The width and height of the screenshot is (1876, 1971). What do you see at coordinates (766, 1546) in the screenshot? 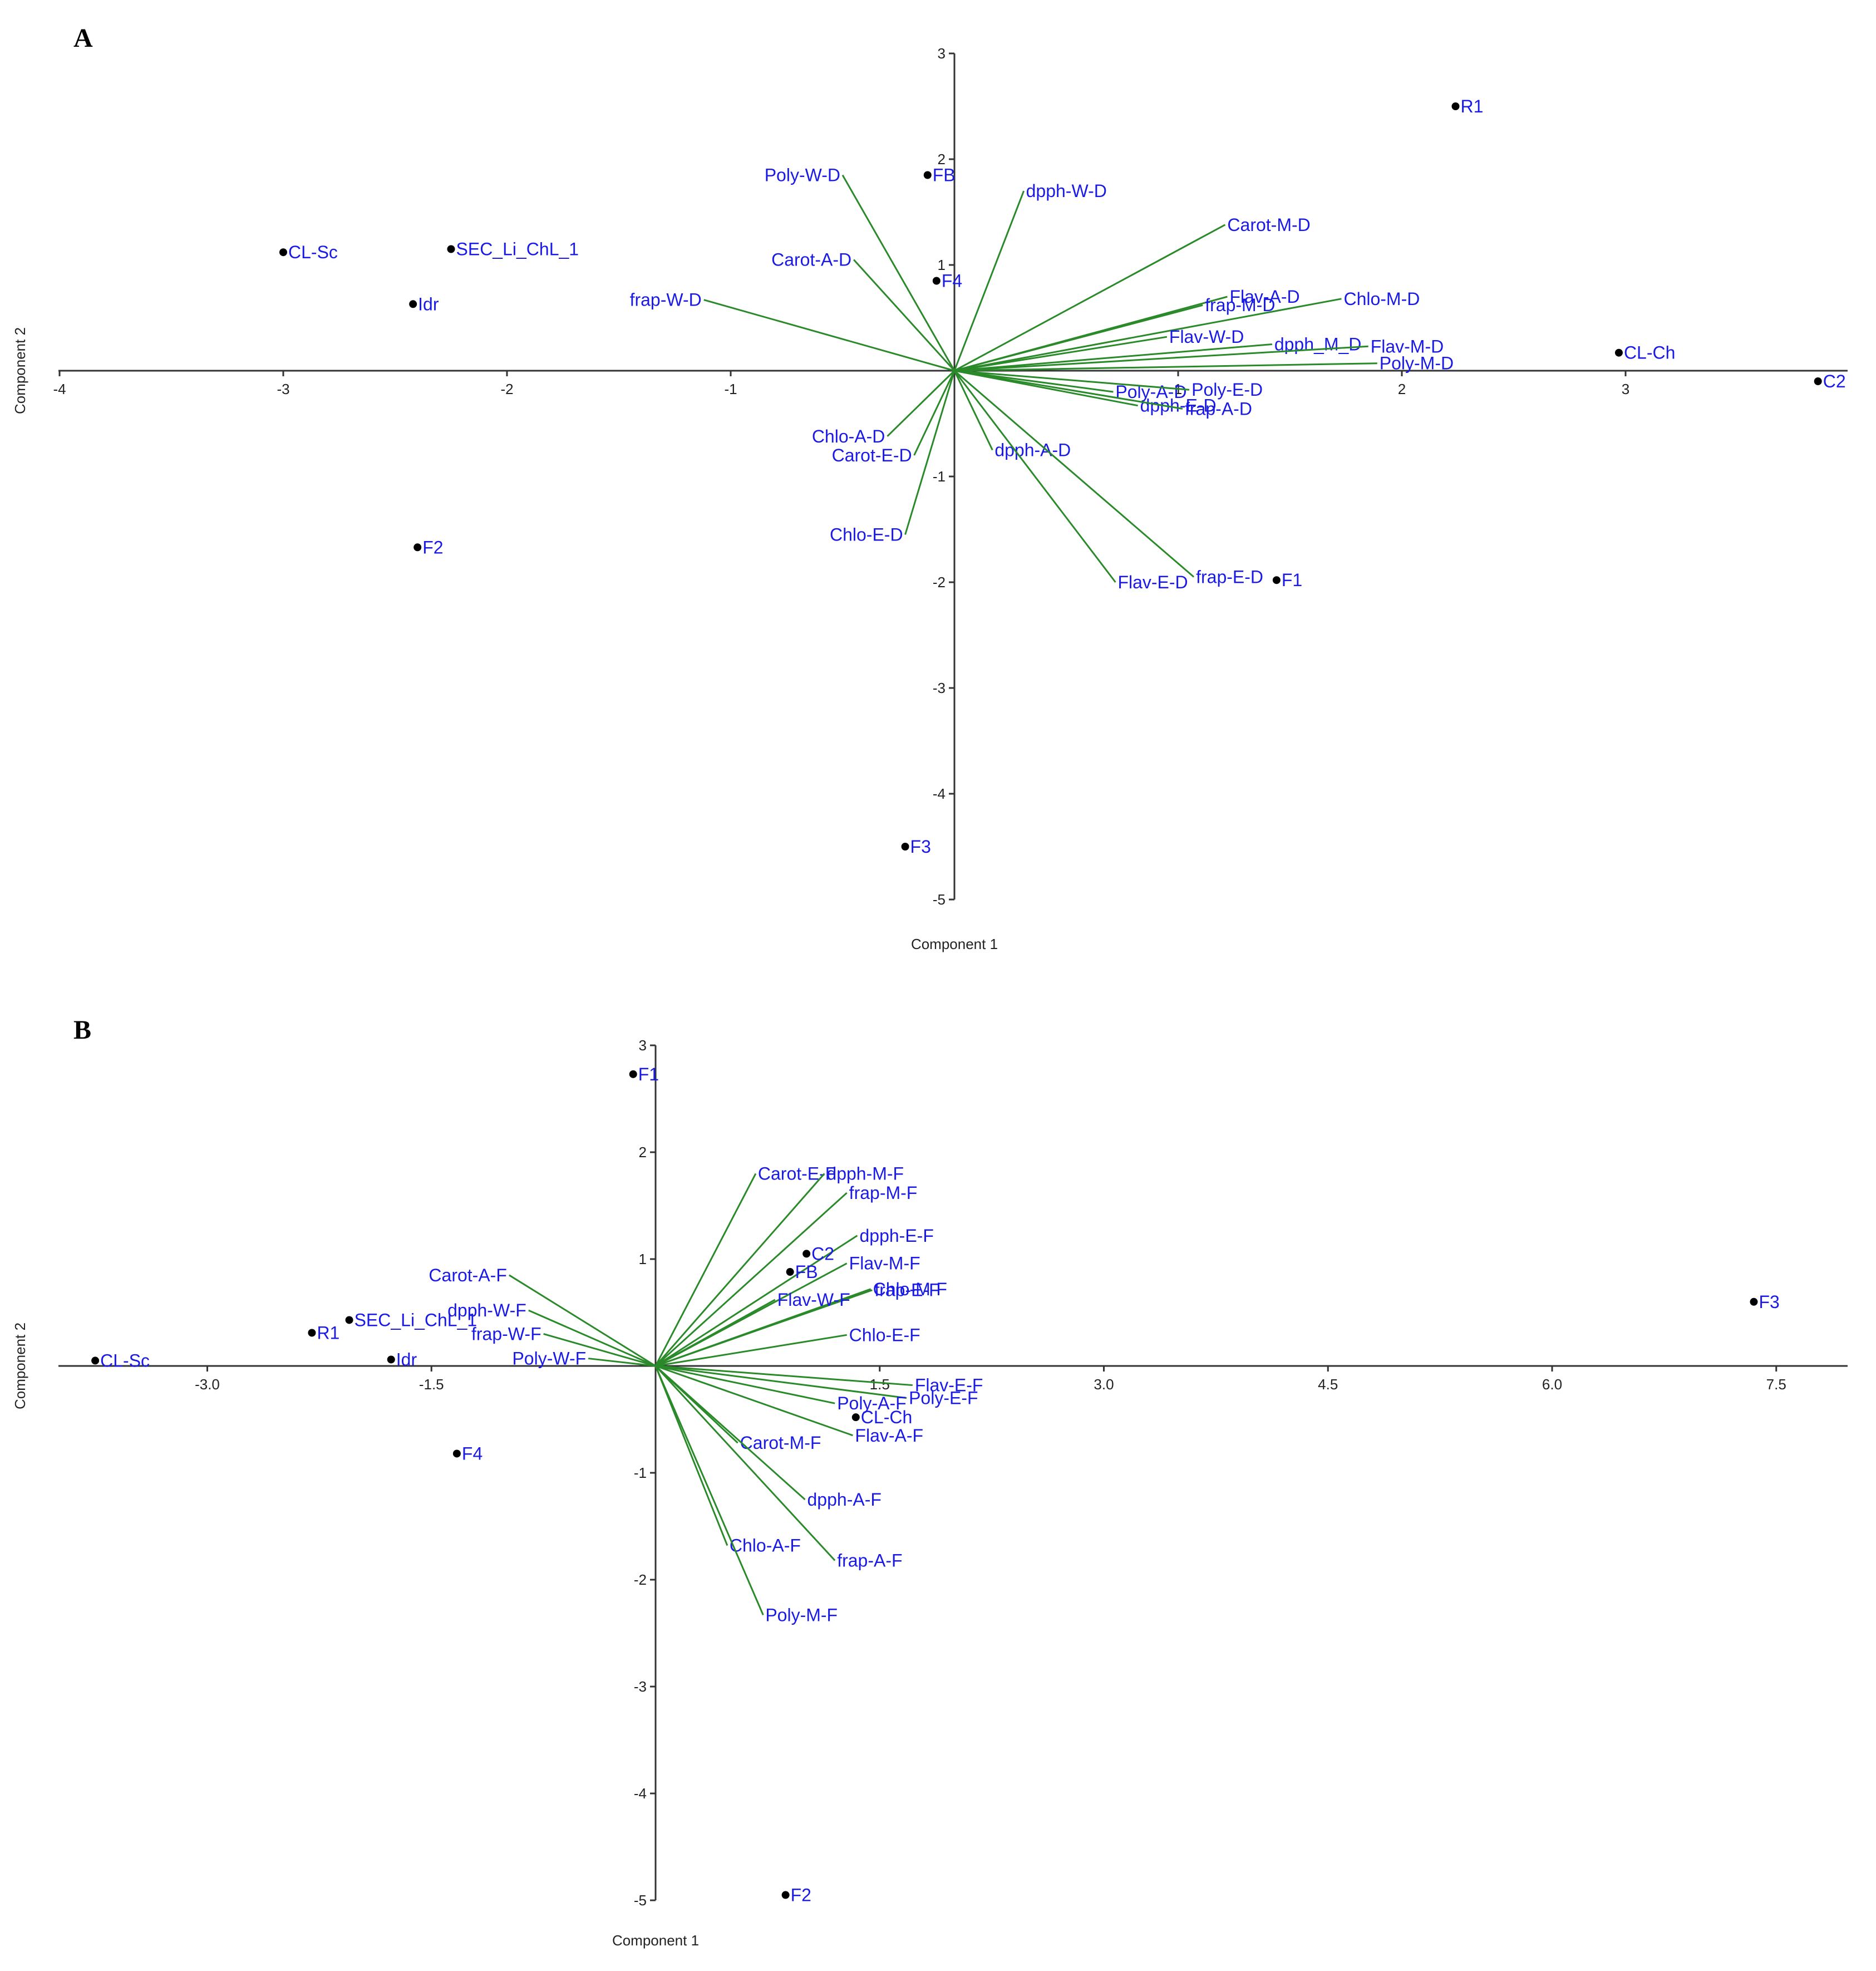
I see `loading-label-chlo-a-f: Chlo-A-F` at bounding box center [766, 1546].